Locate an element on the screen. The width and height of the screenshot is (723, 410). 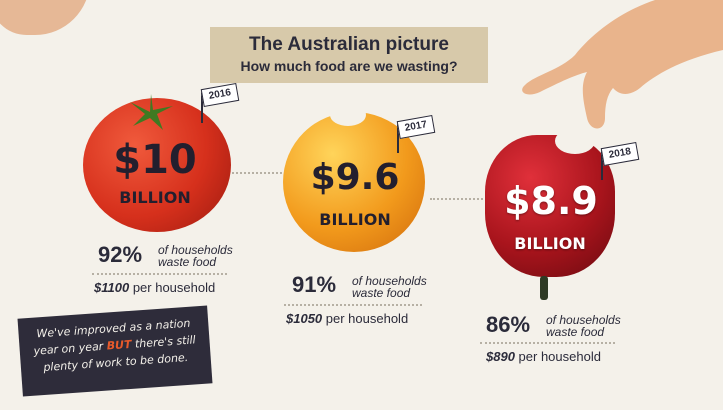
amount-unit-2017: BILLION is located at coordinates (355, 219).